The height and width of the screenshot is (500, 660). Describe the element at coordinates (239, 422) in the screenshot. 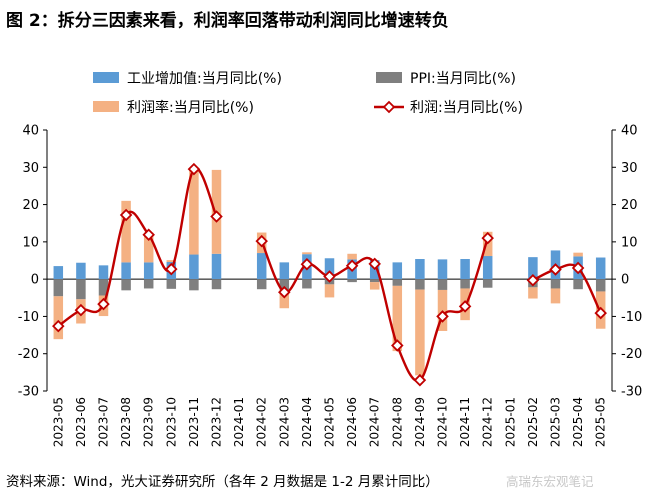

I see `x-tick-2024-01: 2024-01` at that location.